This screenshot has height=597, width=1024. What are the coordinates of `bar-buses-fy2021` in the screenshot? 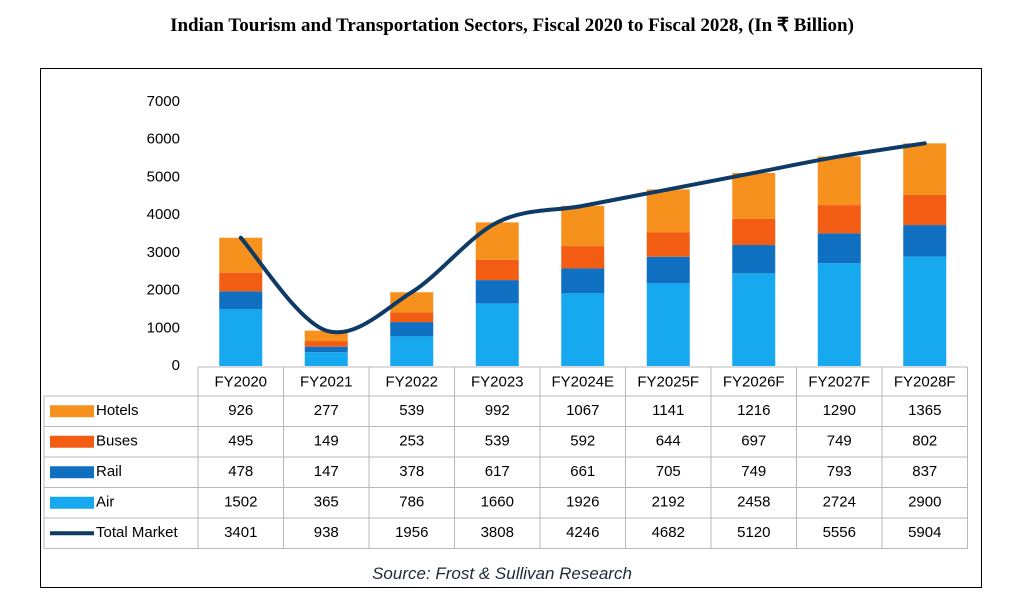 It's located at (326, 344).